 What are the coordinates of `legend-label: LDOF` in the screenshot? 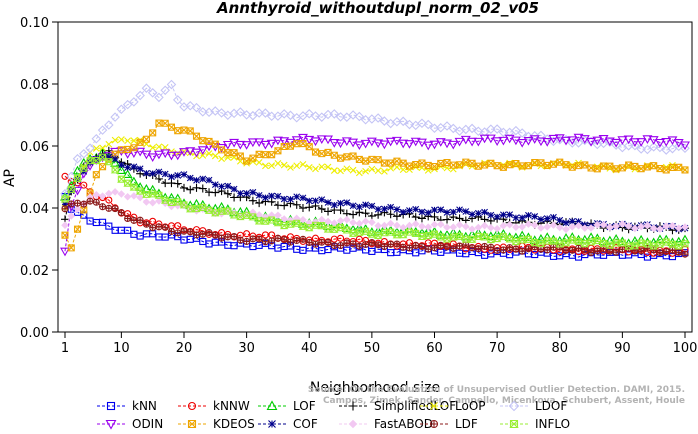 It's located at (551, 406).